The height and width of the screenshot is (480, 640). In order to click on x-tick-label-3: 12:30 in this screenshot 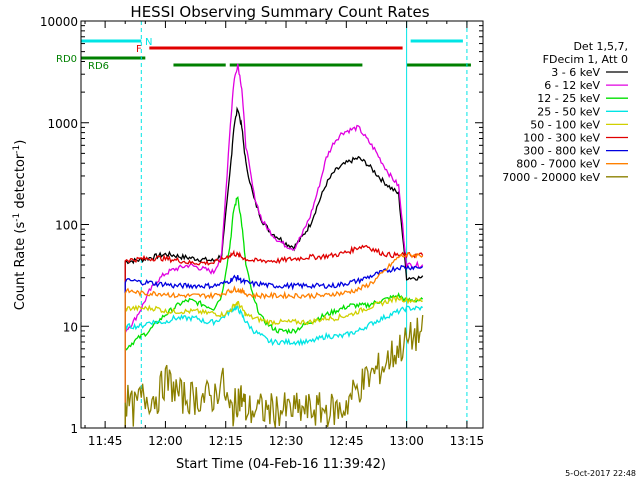, I will do `click(286, 441)`.